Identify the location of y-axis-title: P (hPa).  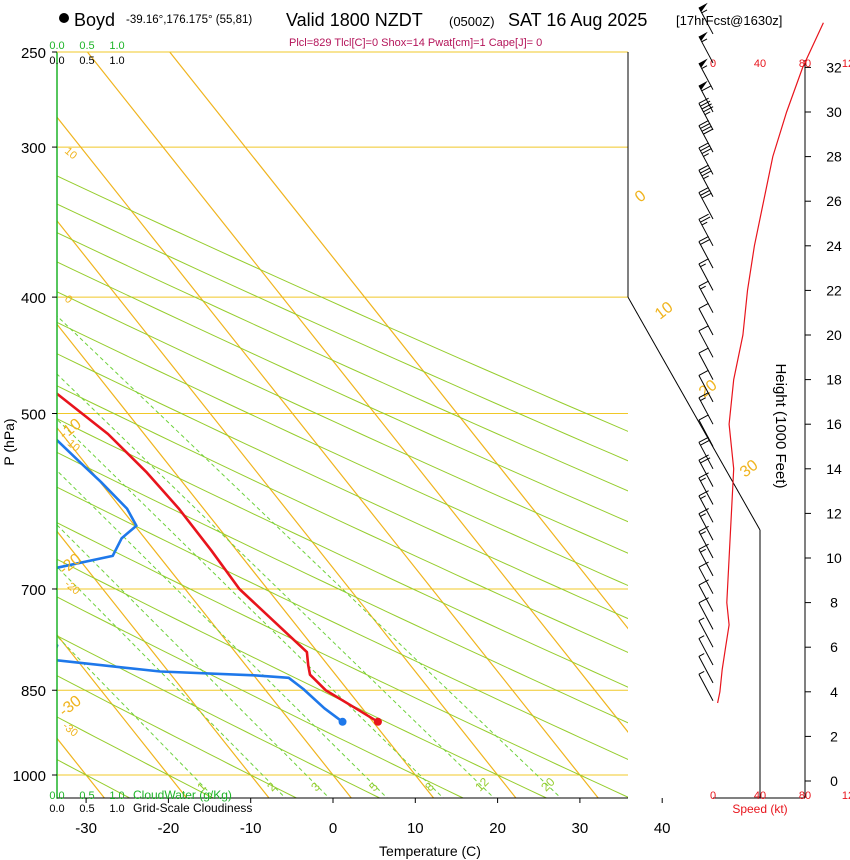
(9, 441).